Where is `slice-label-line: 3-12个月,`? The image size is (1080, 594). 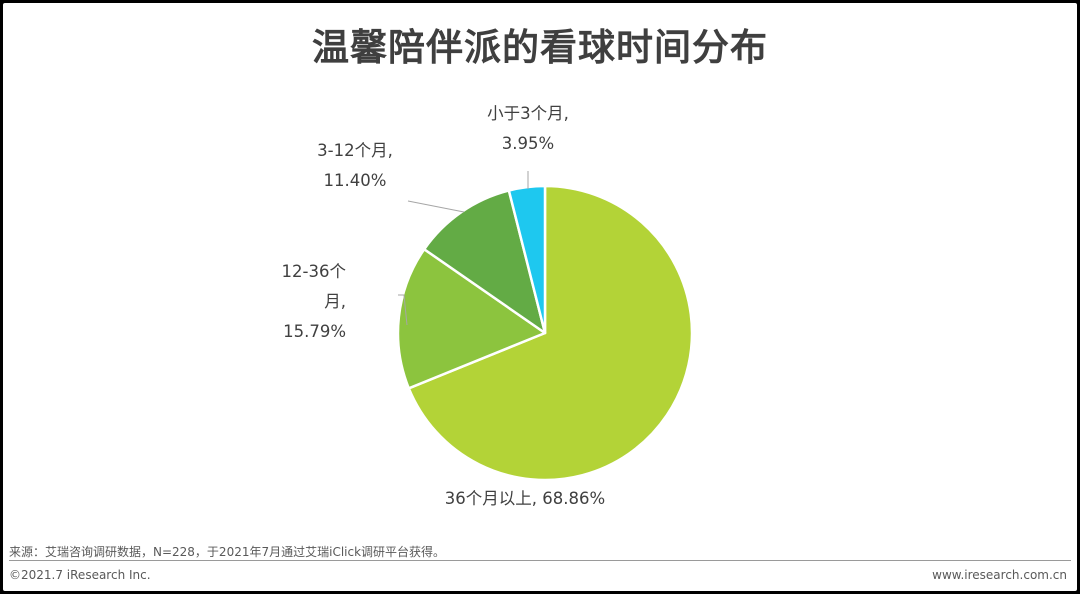
slice-label-line: 3-12个月, is located at coordinates (355, 150).